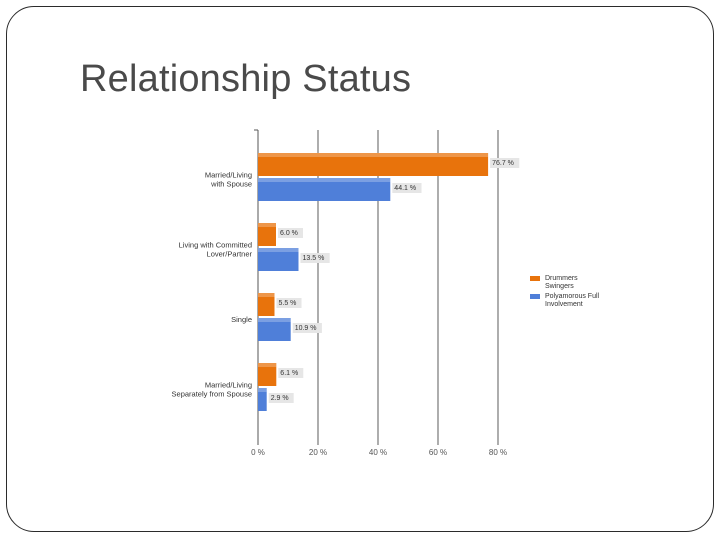 The height and width of the screenshot is (540, 720). I want to click on data-label: 6.1 %, so click(289, 373).